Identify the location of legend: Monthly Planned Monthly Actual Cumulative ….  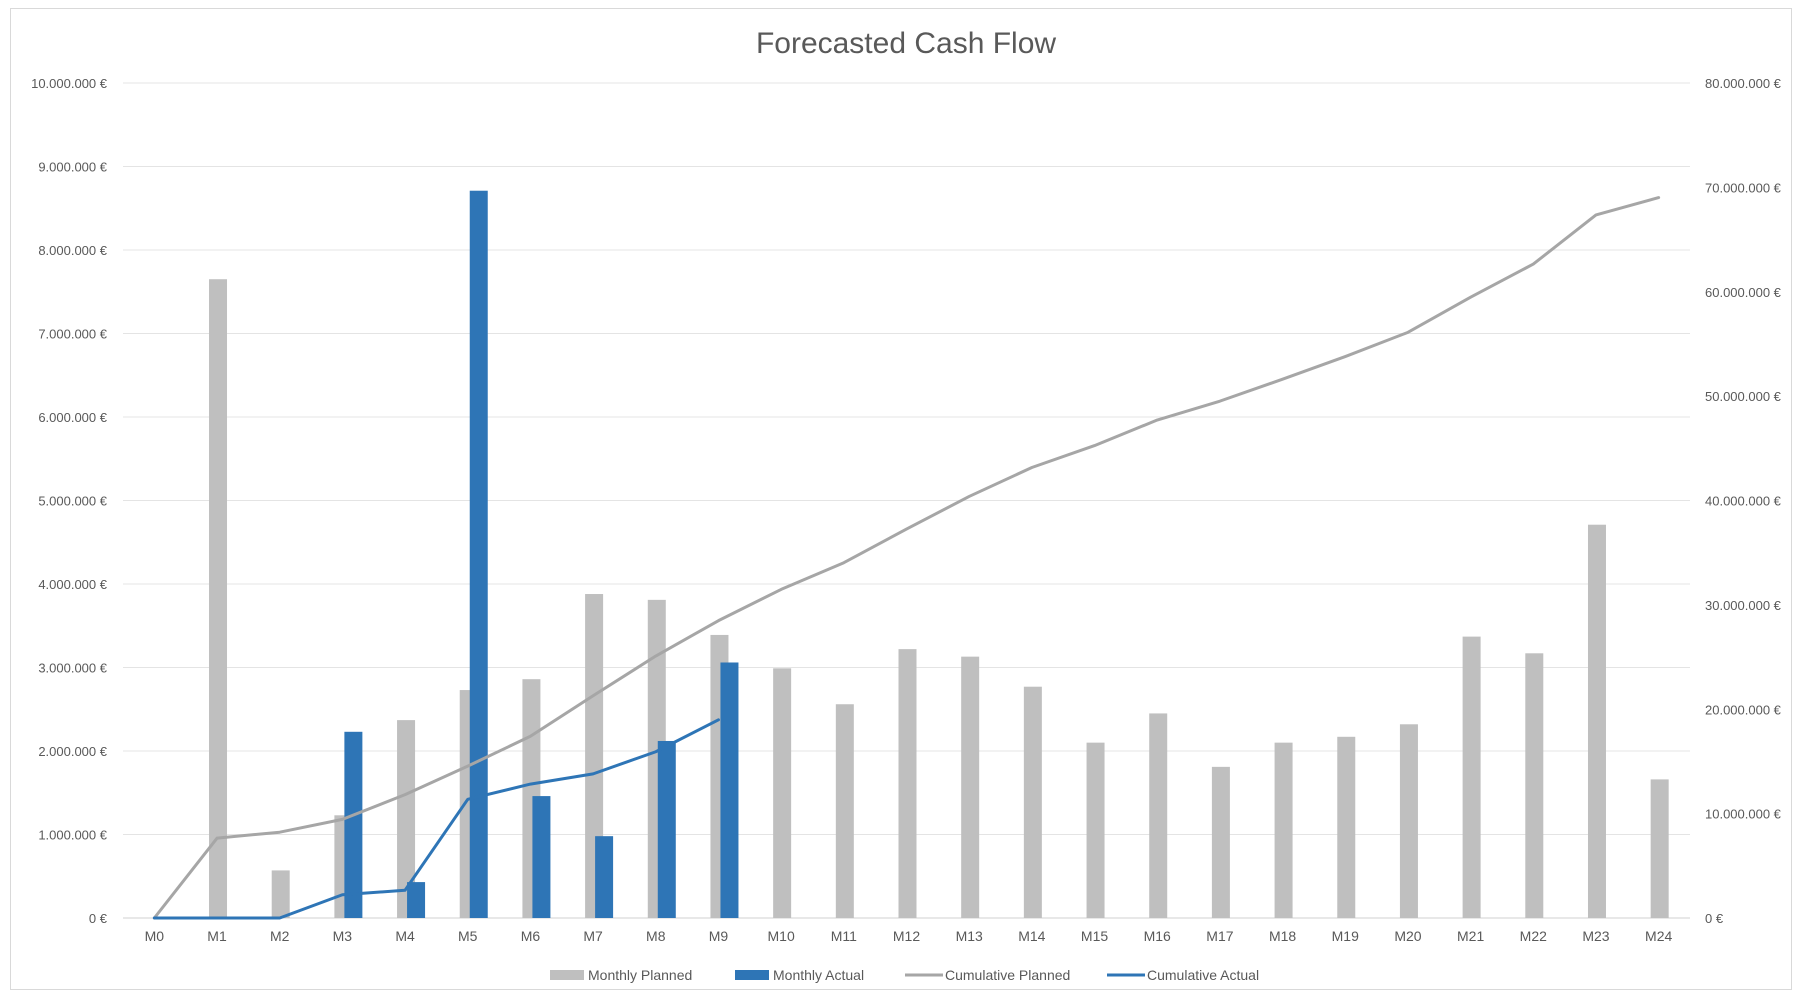
(904, 975).